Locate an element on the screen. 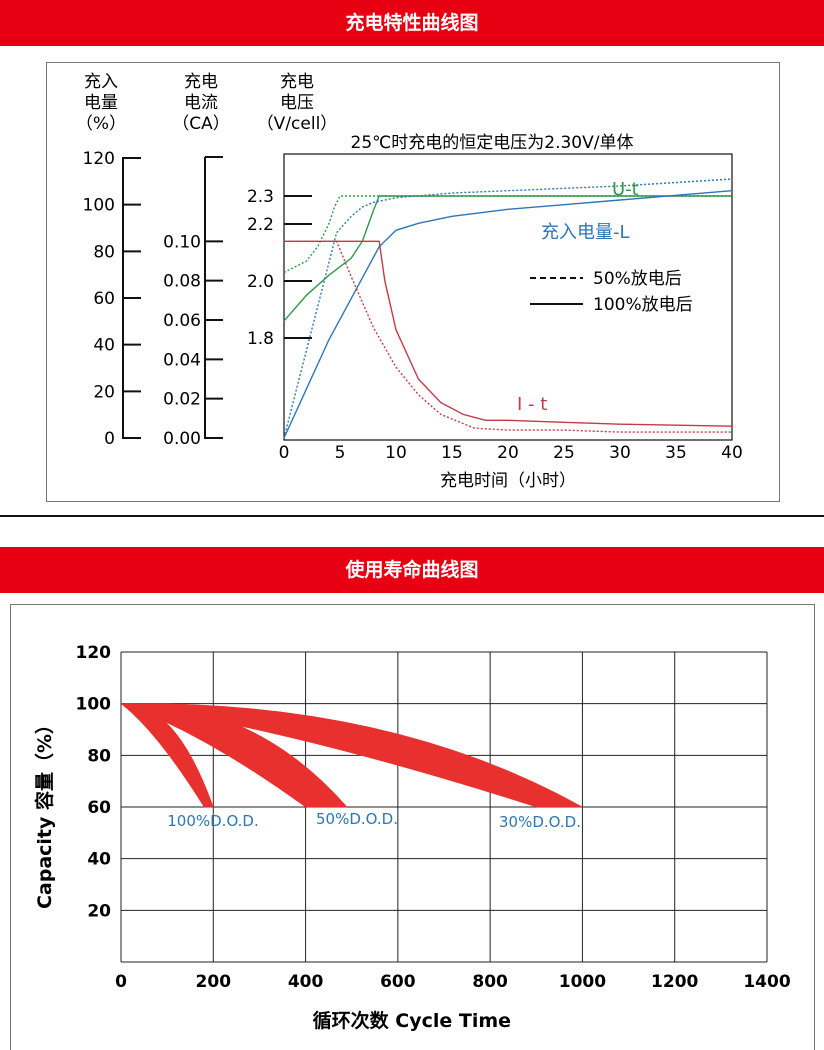  current-axis-header-line: 充电 is located at coordinates (201, 82).